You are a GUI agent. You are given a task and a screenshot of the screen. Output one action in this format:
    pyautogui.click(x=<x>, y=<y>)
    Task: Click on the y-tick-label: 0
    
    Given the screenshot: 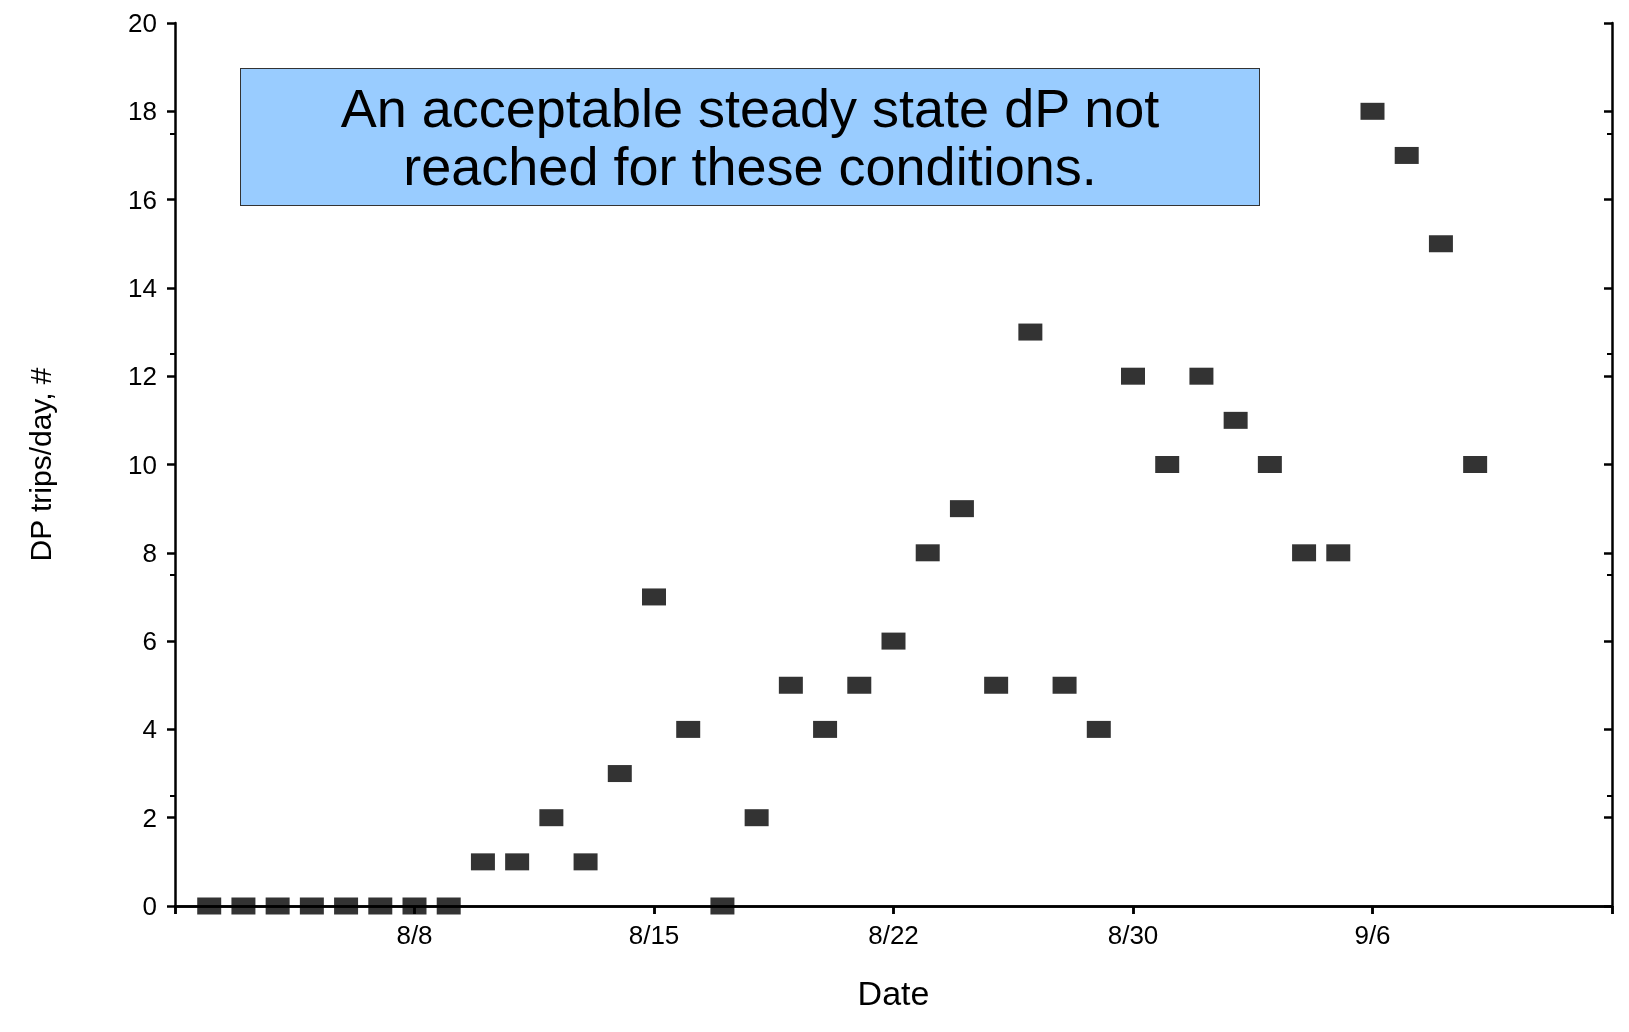 What is the action you would take?
    pyautogui.click(x=149, y=906)
    